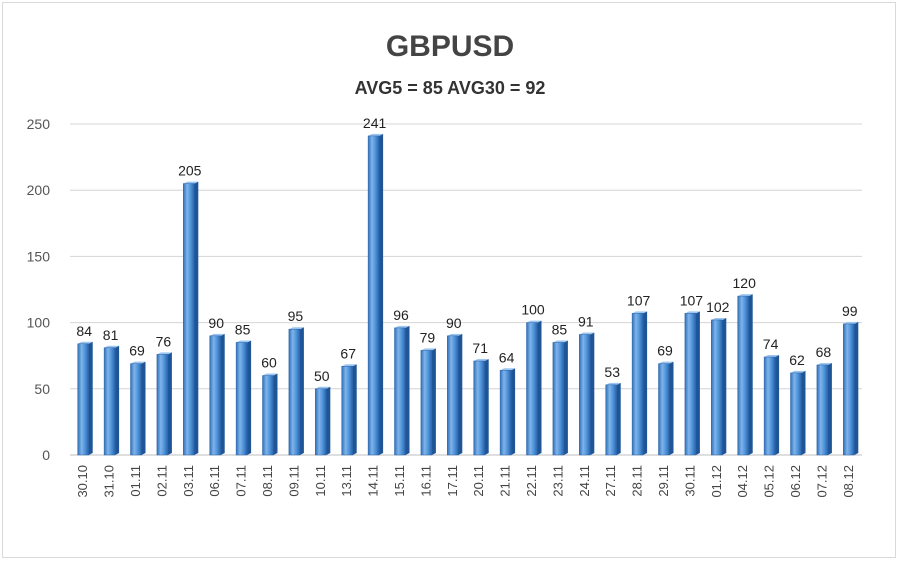 This screenshot has height=562, width=900. Describe the element at coordinates (848, 481) in the screenshot. I see `x-tick-label: 08.12` at that location.